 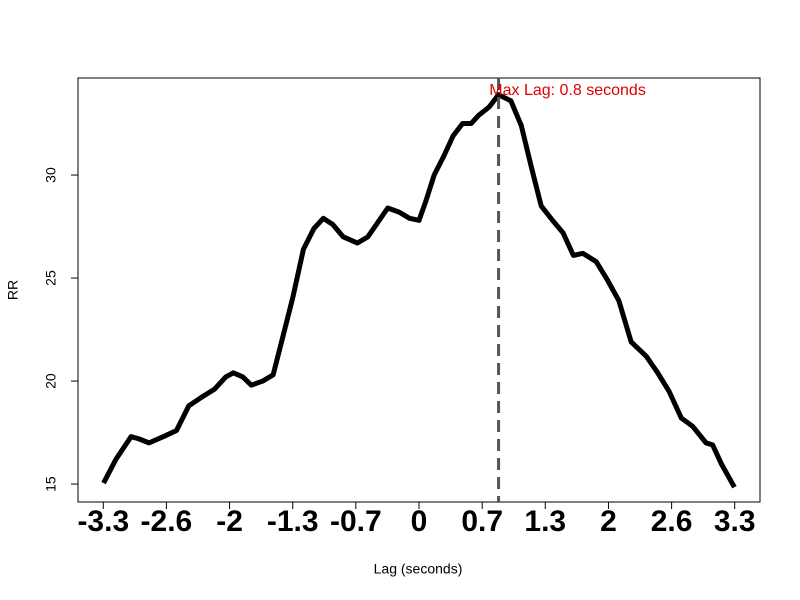 What do you see at coordinates (482, 521) in the screenshot?
I see `x-tick-label: 0.7` at bounding box center [482, 521].